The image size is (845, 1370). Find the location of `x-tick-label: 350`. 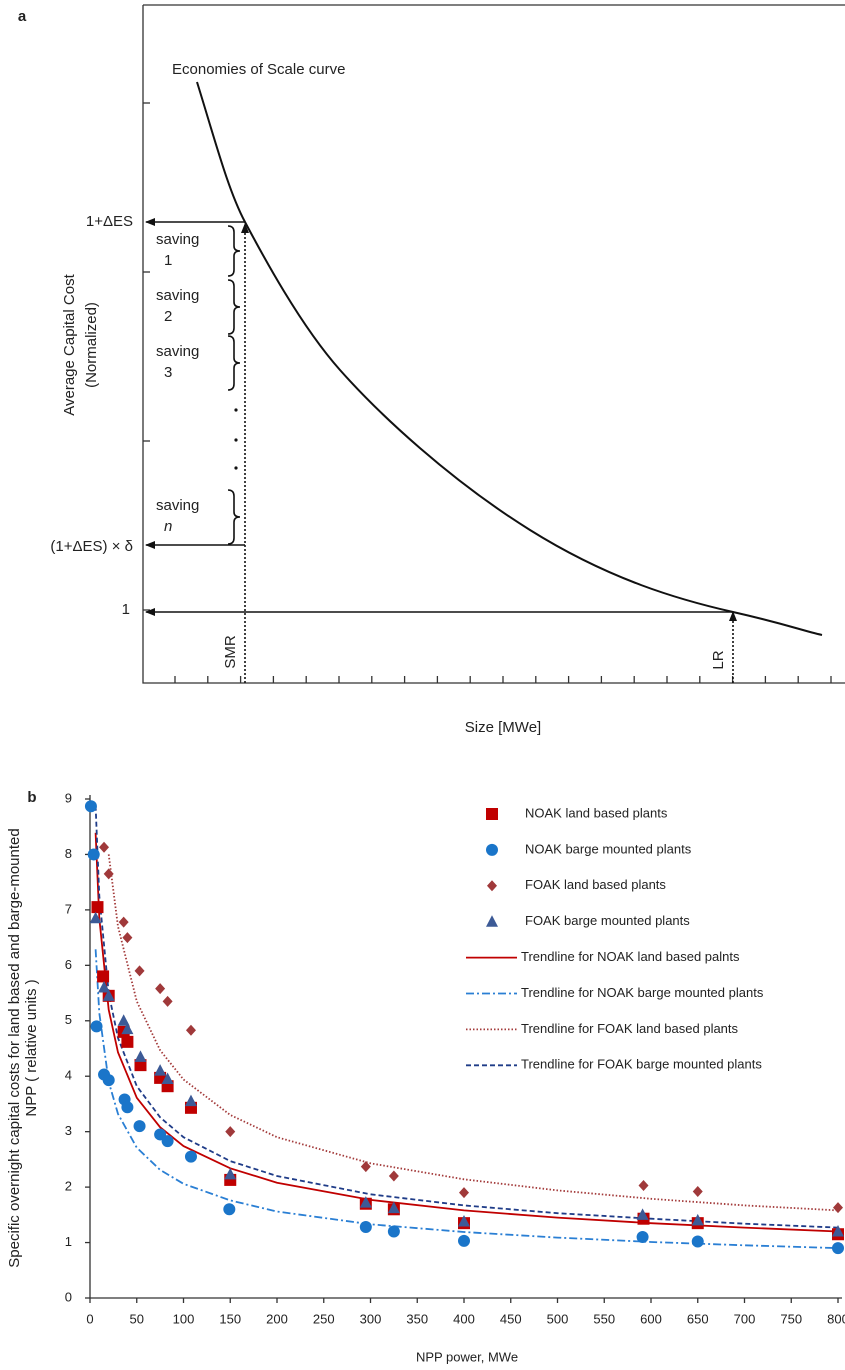

x-tick-label: 350 is located at coordinates (417, 1318).